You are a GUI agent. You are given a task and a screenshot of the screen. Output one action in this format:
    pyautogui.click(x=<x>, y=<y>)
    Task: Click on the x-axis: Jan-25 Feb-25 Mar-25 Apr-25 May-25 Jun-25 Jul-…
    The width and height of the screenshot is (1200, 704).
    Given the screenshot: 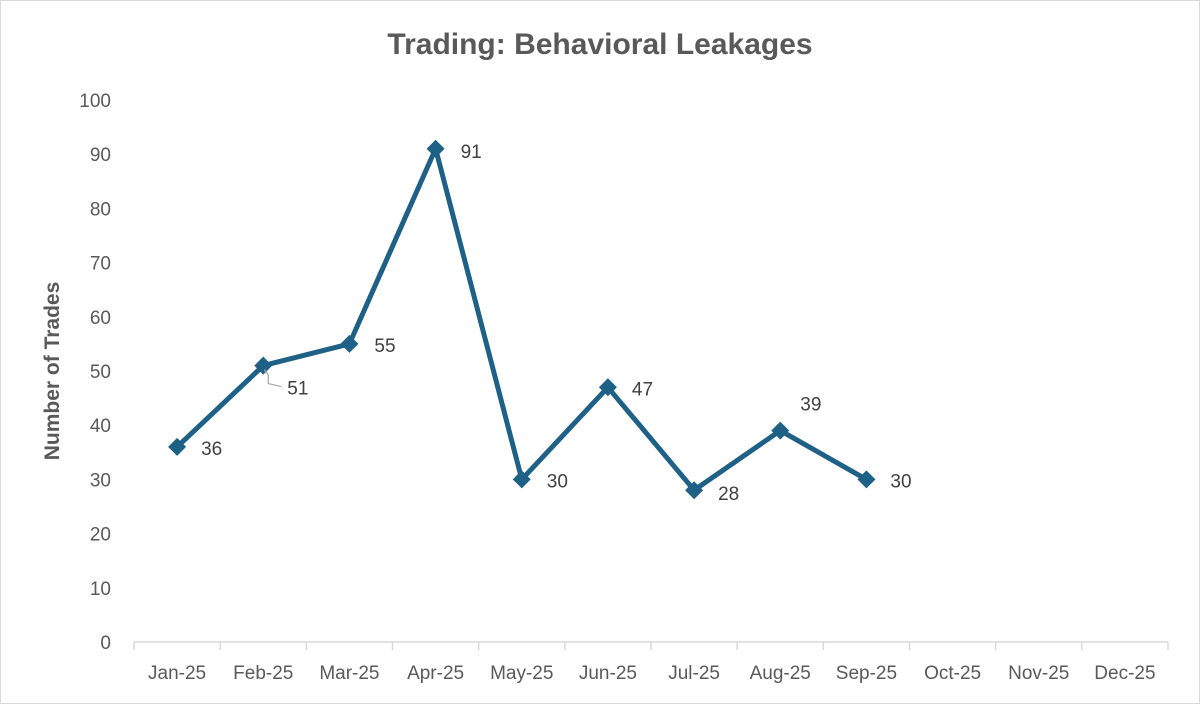 What is the action you would take?
    pyautogui.click(x=651, y=662)
    